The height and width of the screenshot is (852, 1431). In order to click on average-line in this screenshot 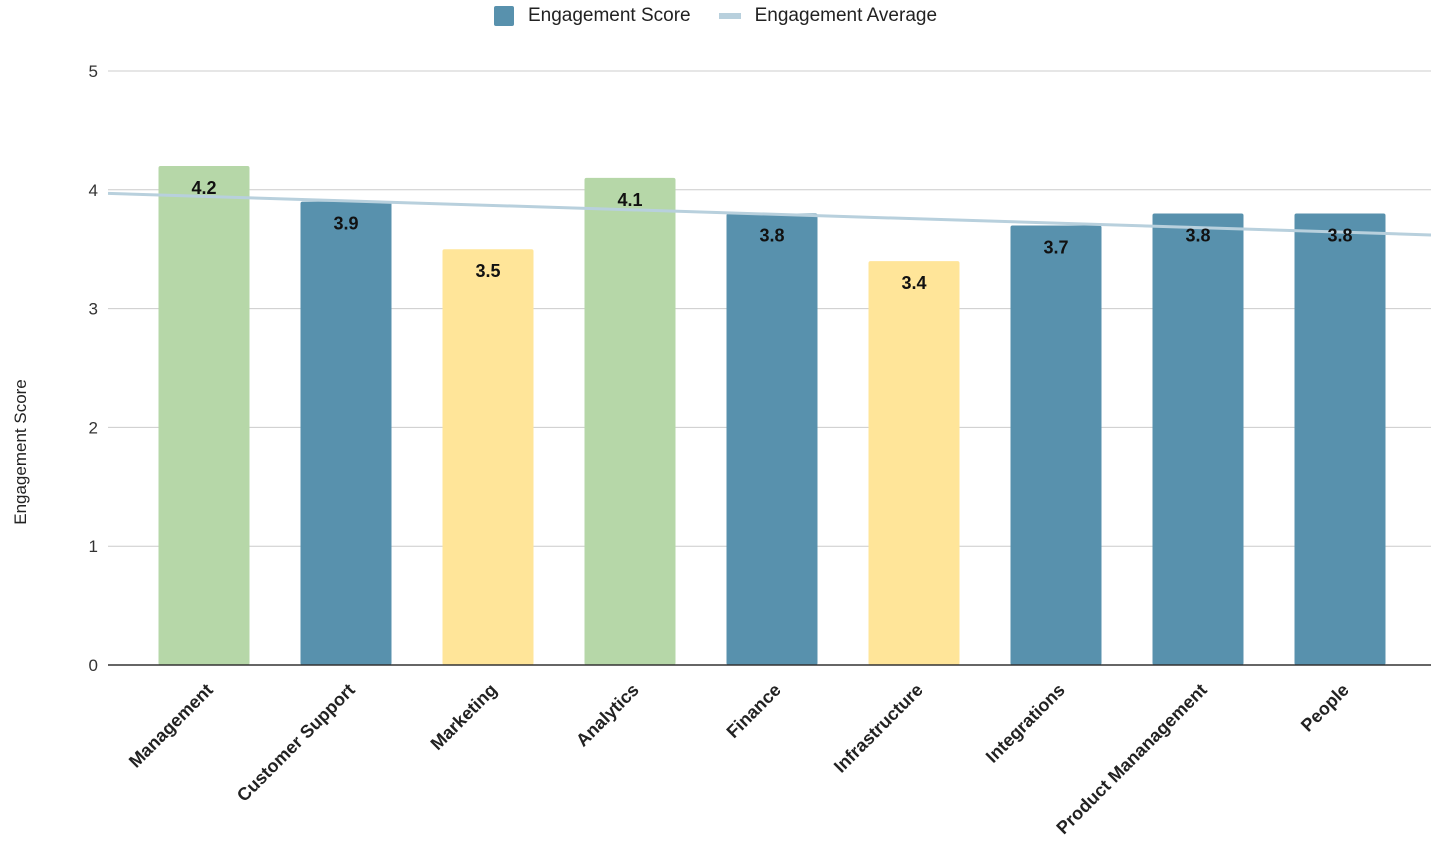, I will do `click(769, 214)`.